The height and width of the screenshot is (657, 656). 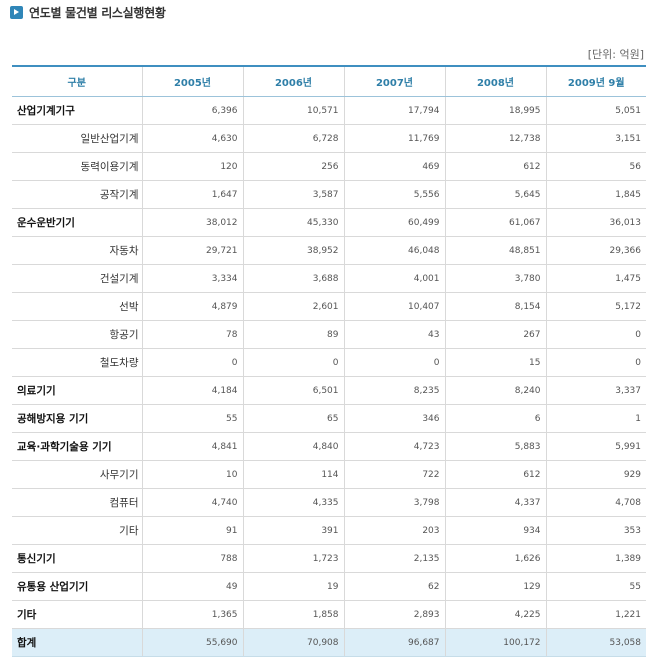 I want to click on value-cell: 5,645, so click(x=496, y=194).